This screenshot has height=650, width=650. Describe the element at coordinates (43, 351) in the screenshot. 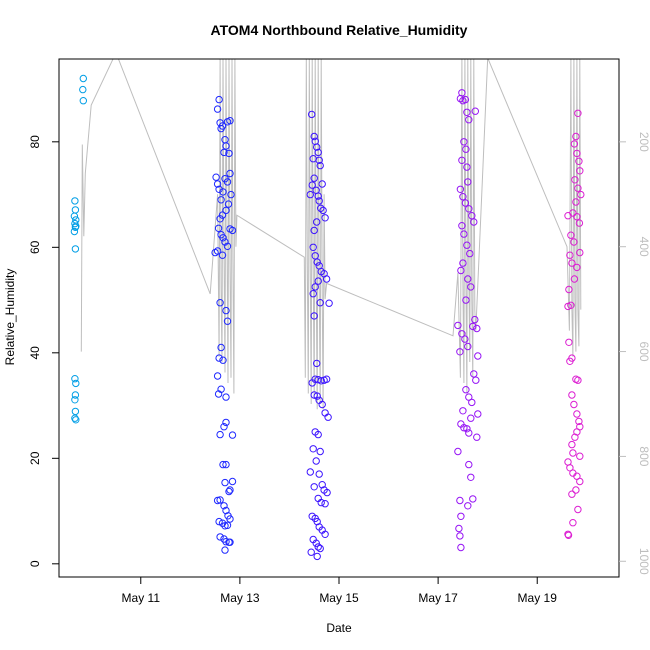

I see `y-axis: 0 20 40 60 80` at that location.